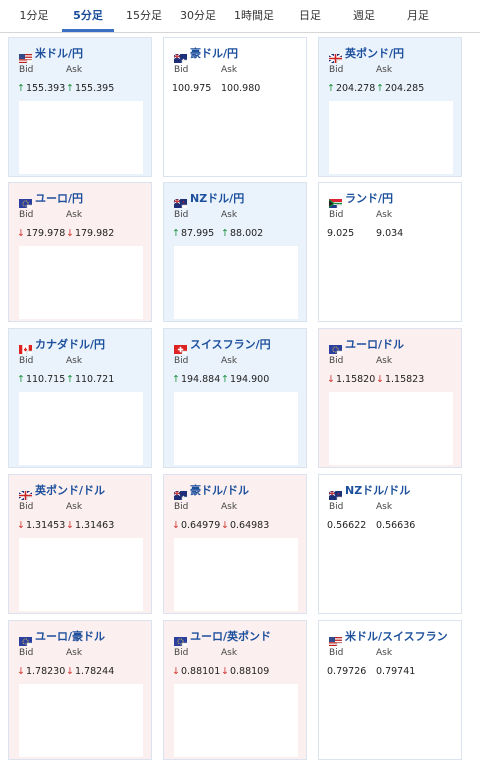  Describe the element at coordinates (231, 636) in the screenshot. I see `pair-name: ユーロ/英ポンド` at that location.